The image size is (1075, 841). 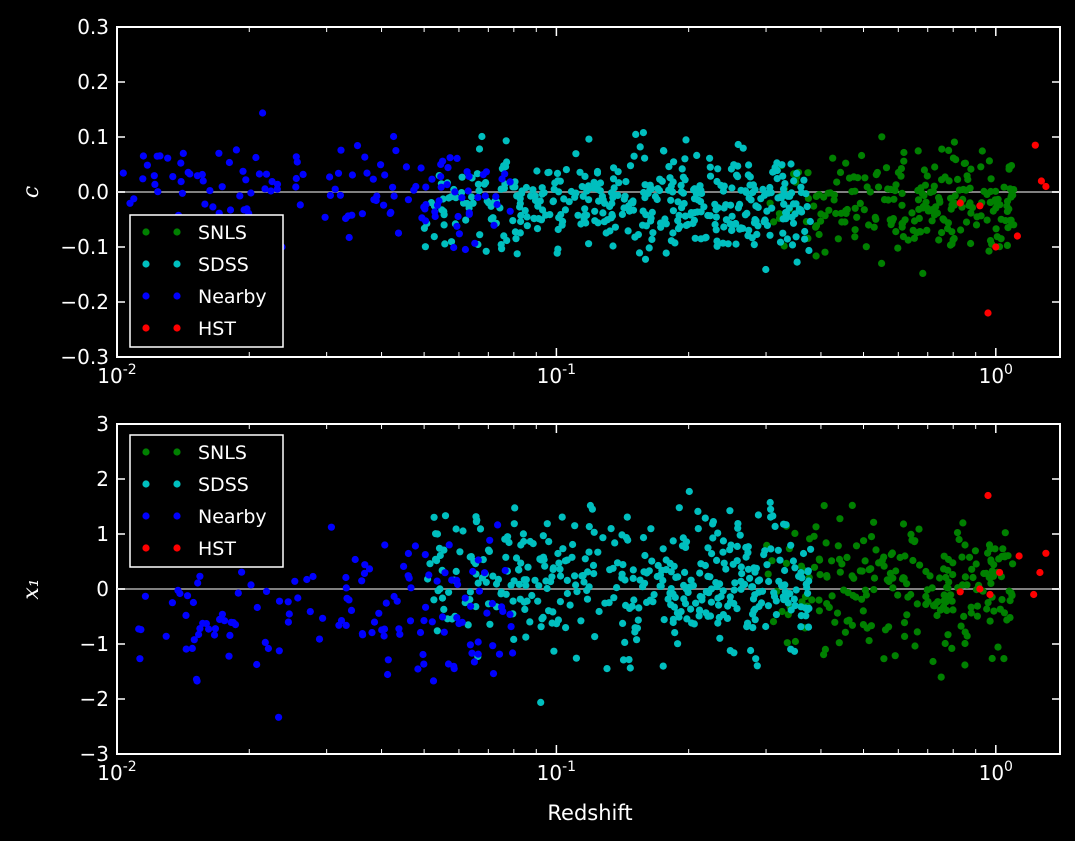 What do you see at coordinates (217, 329) in the screenshot?
I see `legend-label-hst: HST` at bounding box center [217, 329].